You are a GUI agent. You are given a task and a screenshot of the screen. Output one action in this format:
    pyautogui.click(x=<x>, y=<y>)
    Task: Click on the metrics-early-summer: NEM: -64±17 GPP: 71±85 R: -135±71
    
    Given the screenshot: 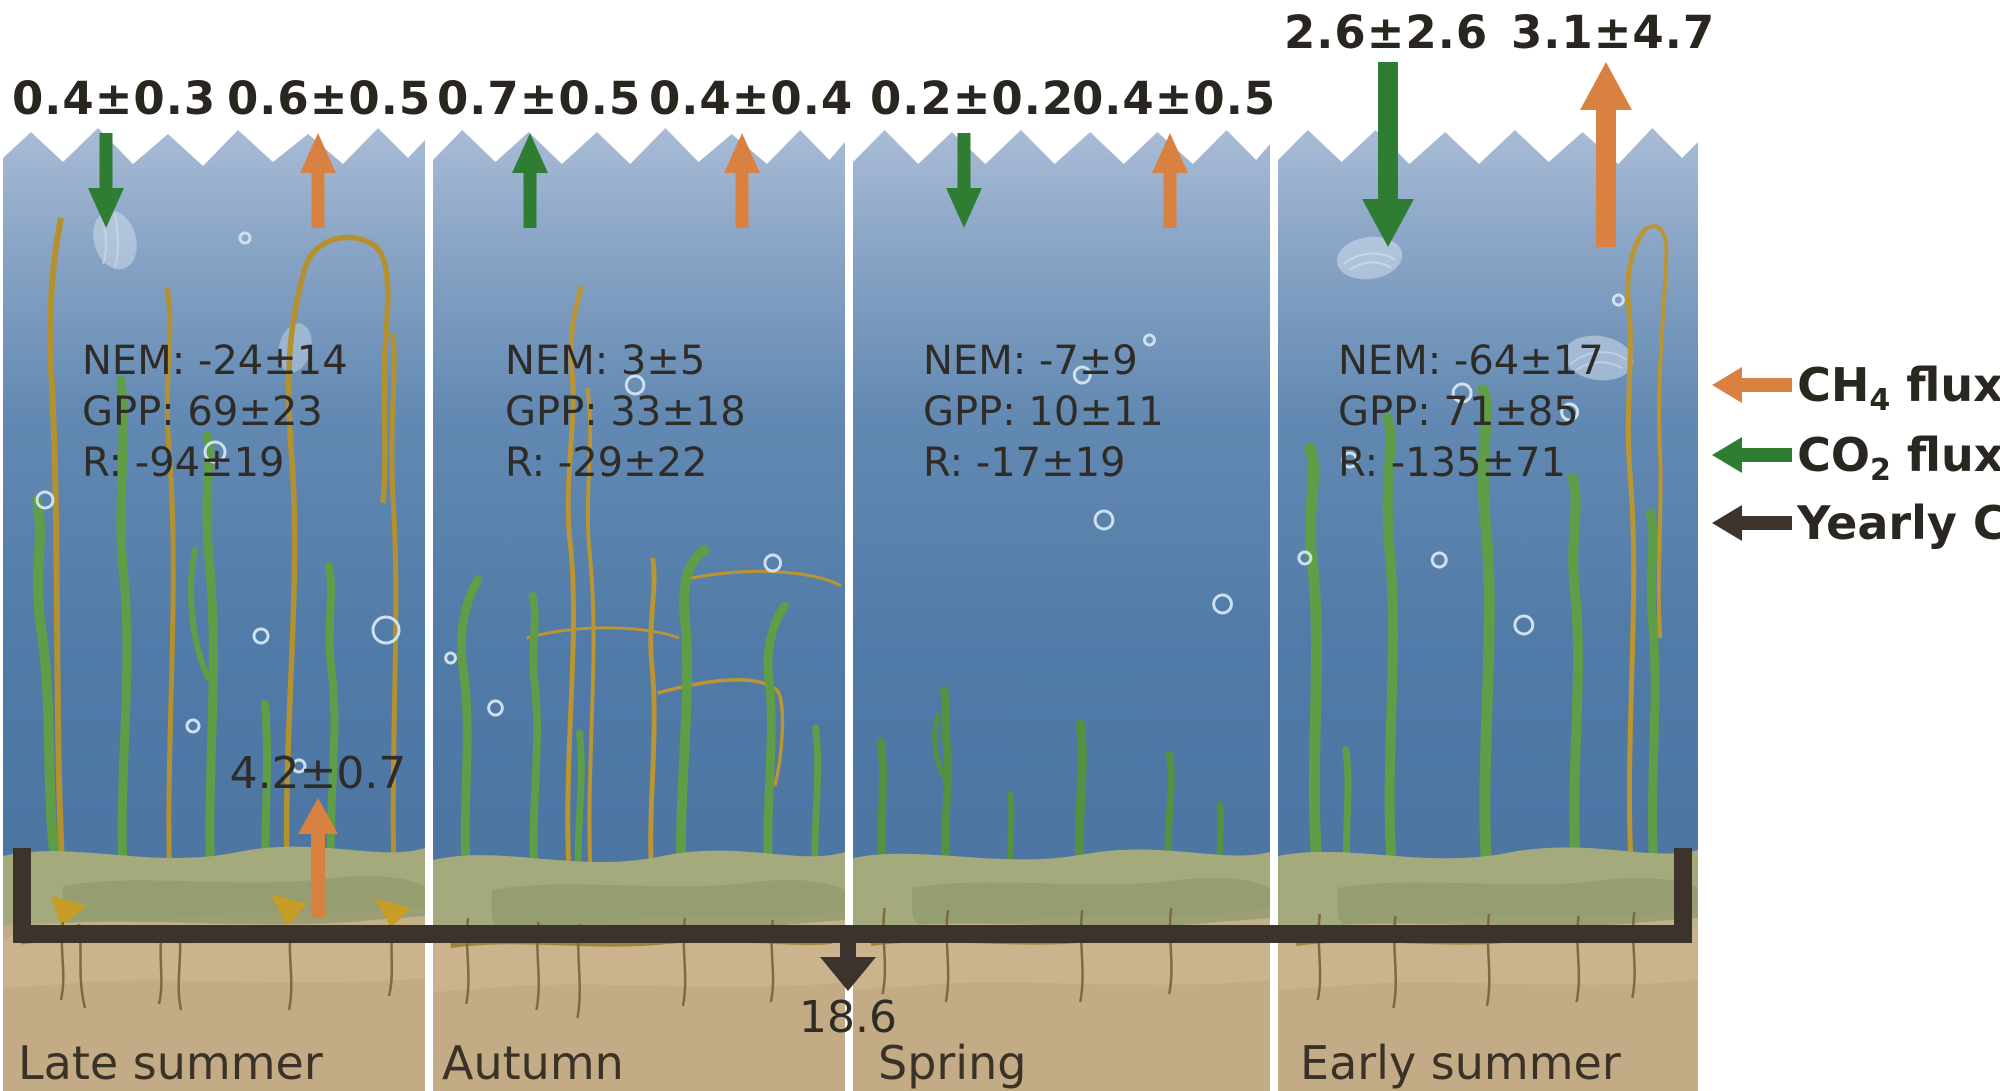 What is the action you would take?
    pyautogui.click(x=1471, y=412)
    